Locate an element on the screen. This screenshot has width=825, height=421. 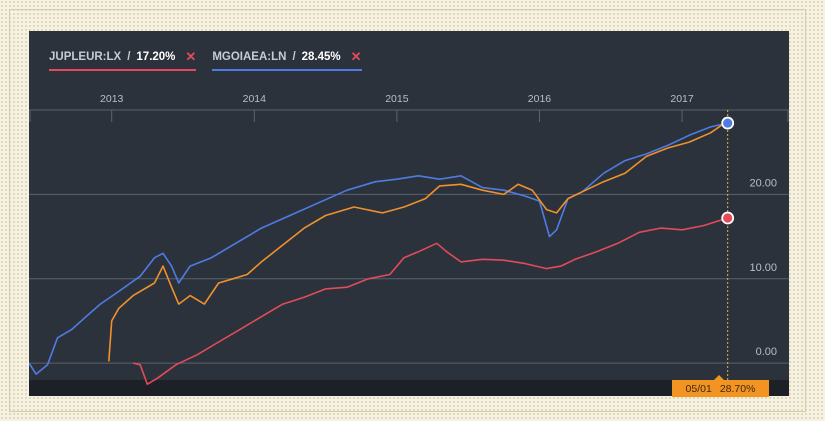
y-axis: 20.00 10.00 0.00 is located at coordinates (763, 267).